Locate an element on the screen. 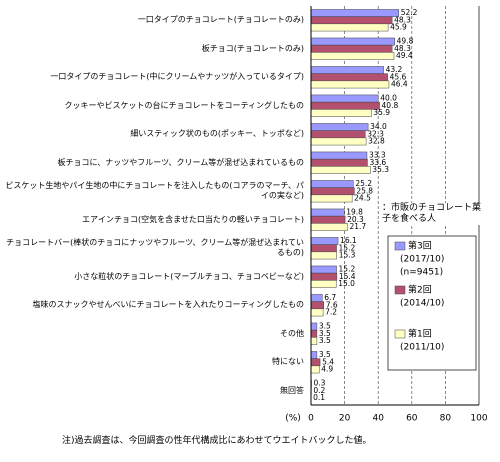 Image resolution: width=500 pixels, height=462 pixels. value-label: 15.0 is located at coordinates (346, 283).